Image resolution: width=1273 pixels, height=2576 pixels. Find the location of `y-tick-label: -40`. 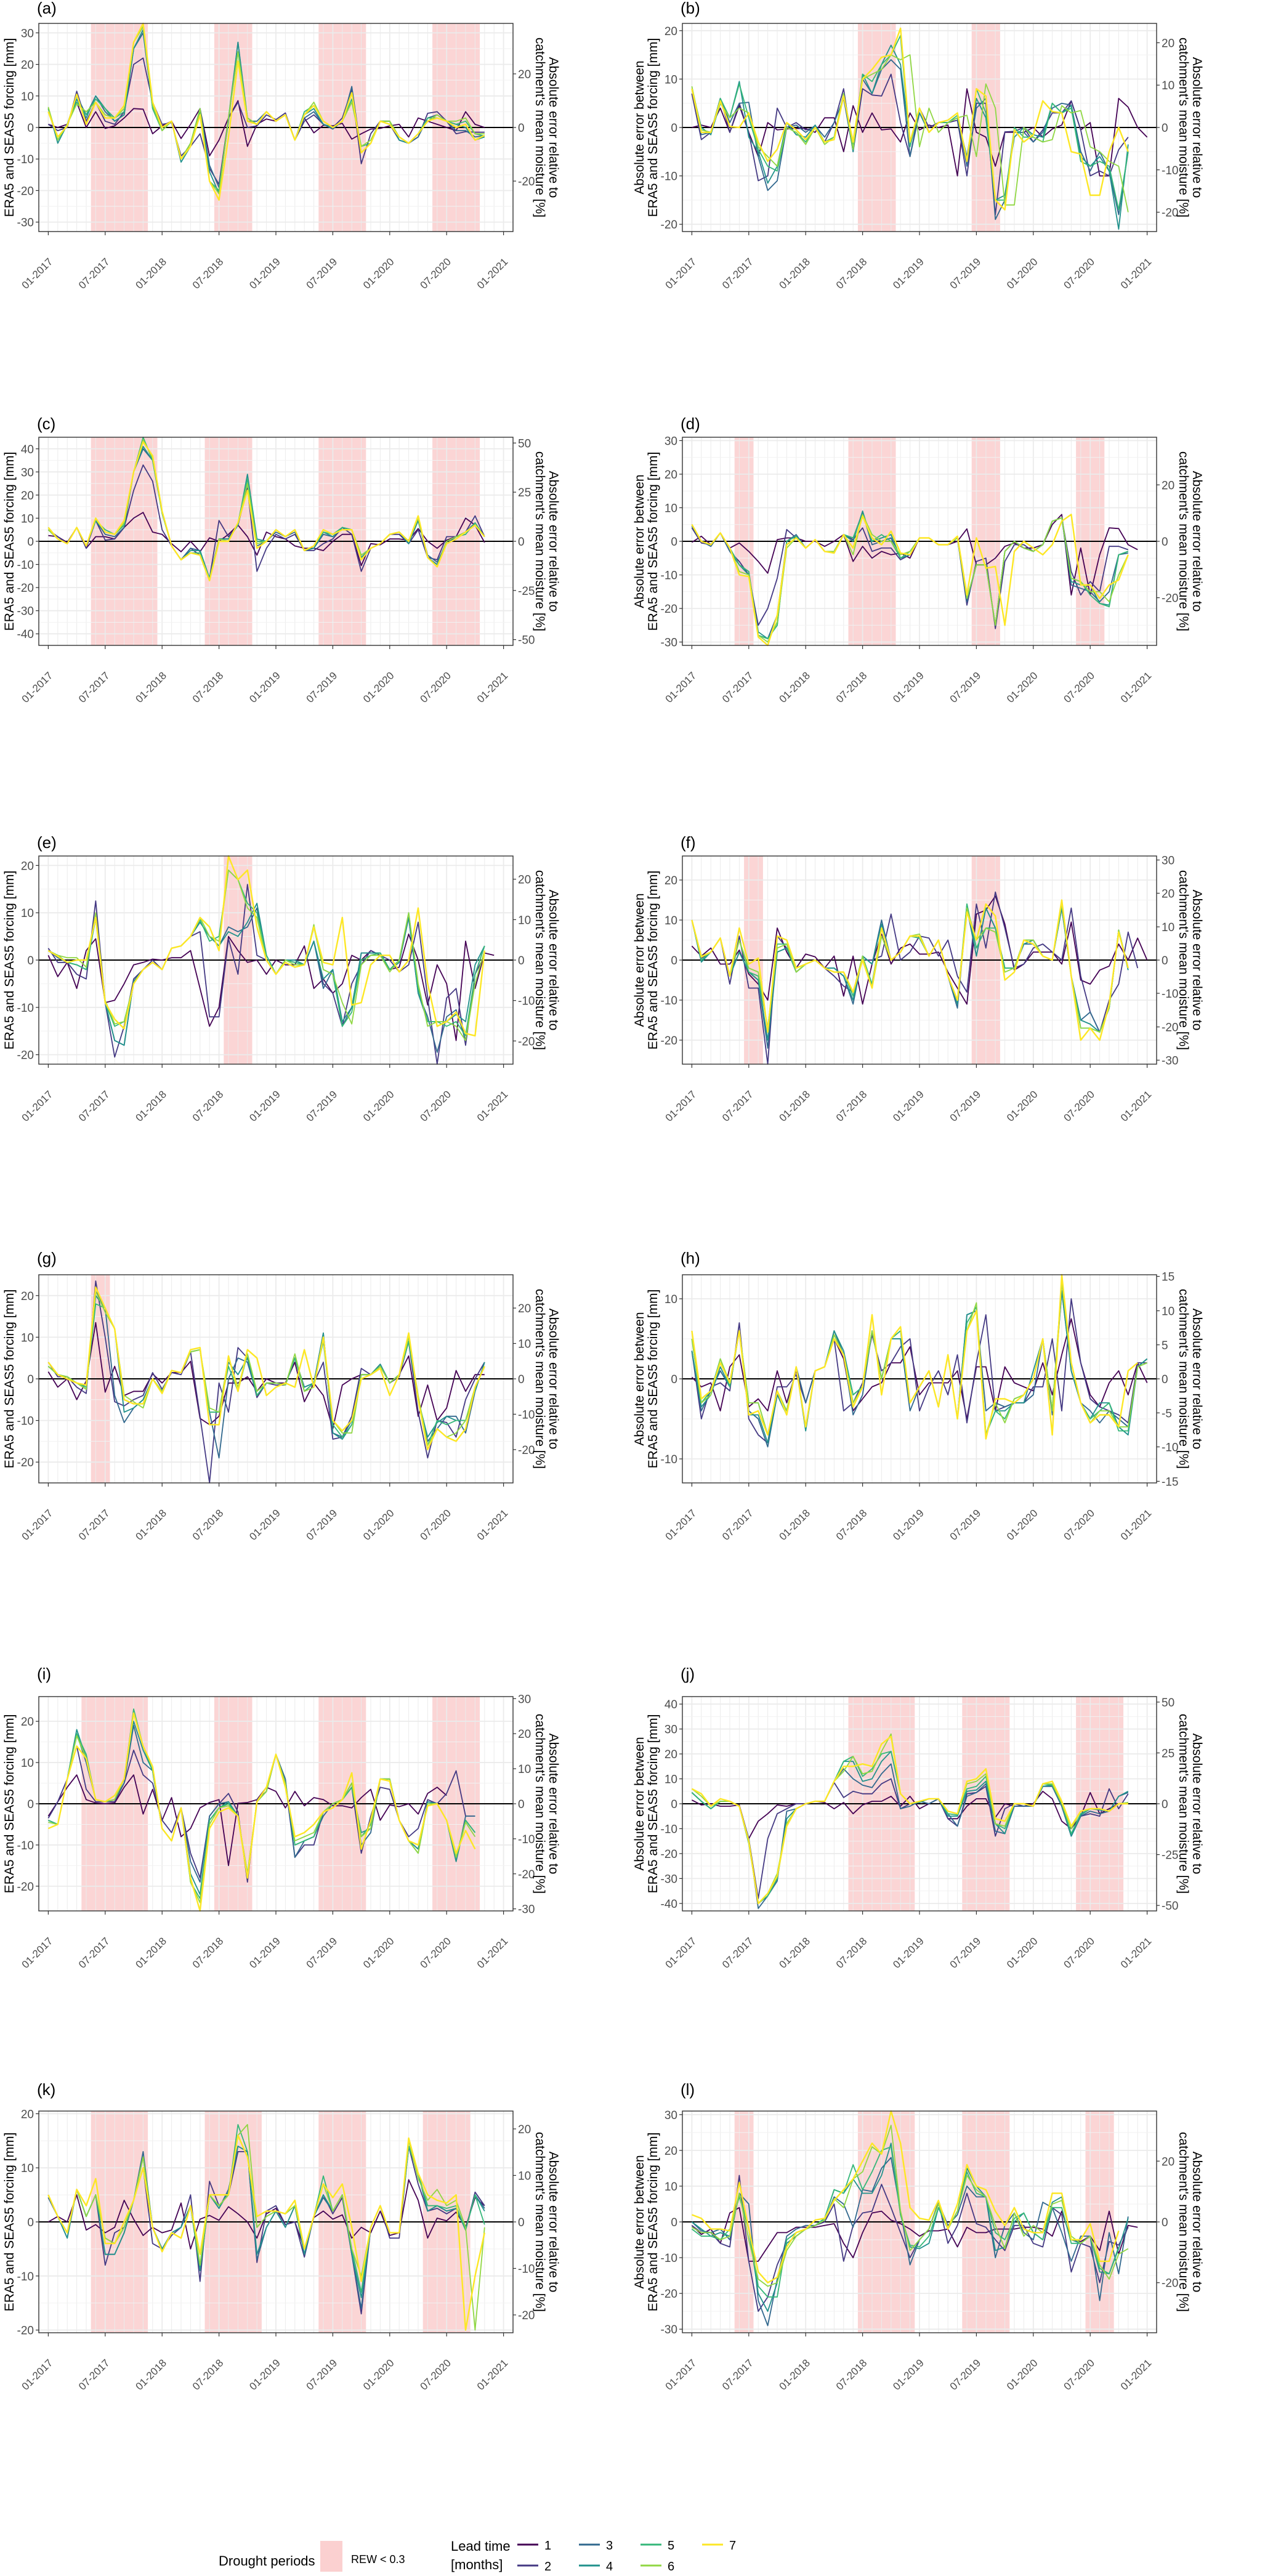

y-tick-label: -40 is located at coordinates (25, 634).